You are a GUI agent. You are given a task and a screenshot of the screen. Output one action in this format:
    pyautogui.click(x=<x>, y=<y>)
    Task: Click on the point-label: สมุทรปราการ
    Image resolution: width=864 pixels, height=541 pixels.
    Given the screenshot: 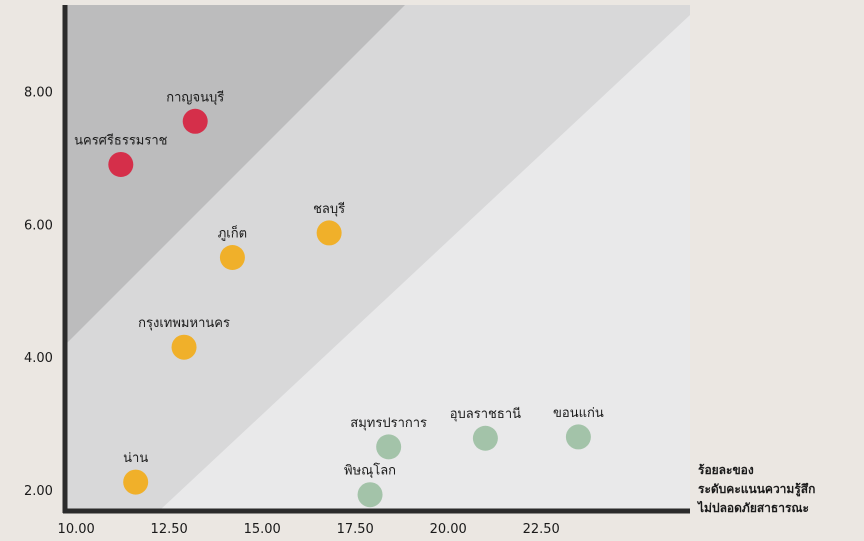 What is the action you would take?
    pyautogui.click(x=388, y=423)
    